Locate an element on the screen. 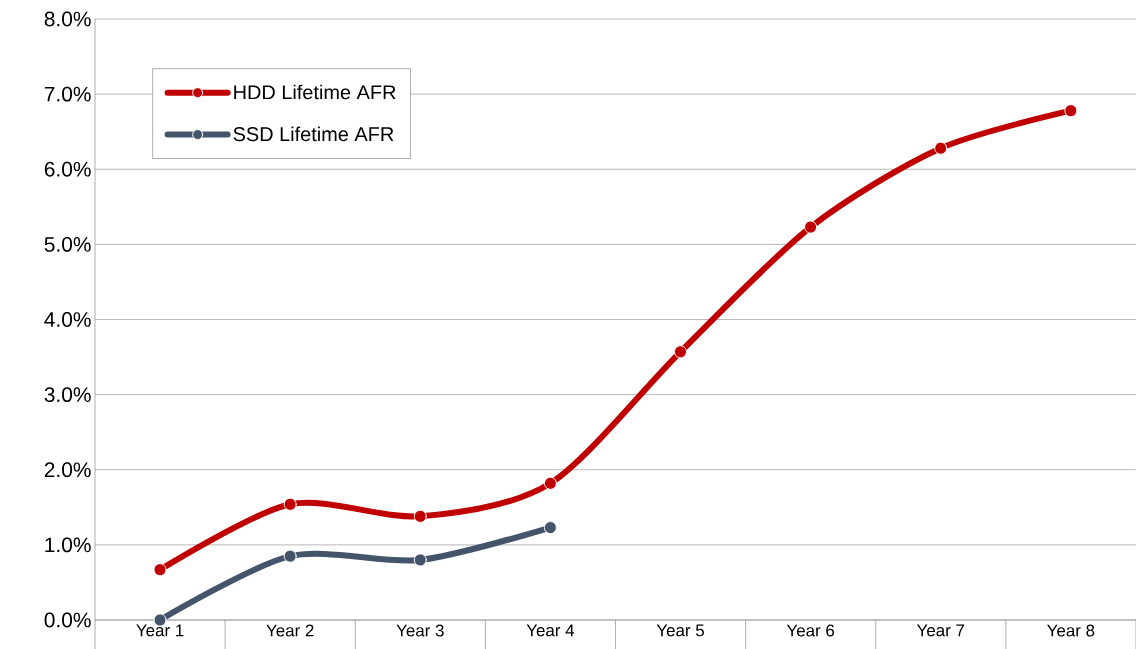  x-tick-label: Year 2 is located at coordinates (290, 630).